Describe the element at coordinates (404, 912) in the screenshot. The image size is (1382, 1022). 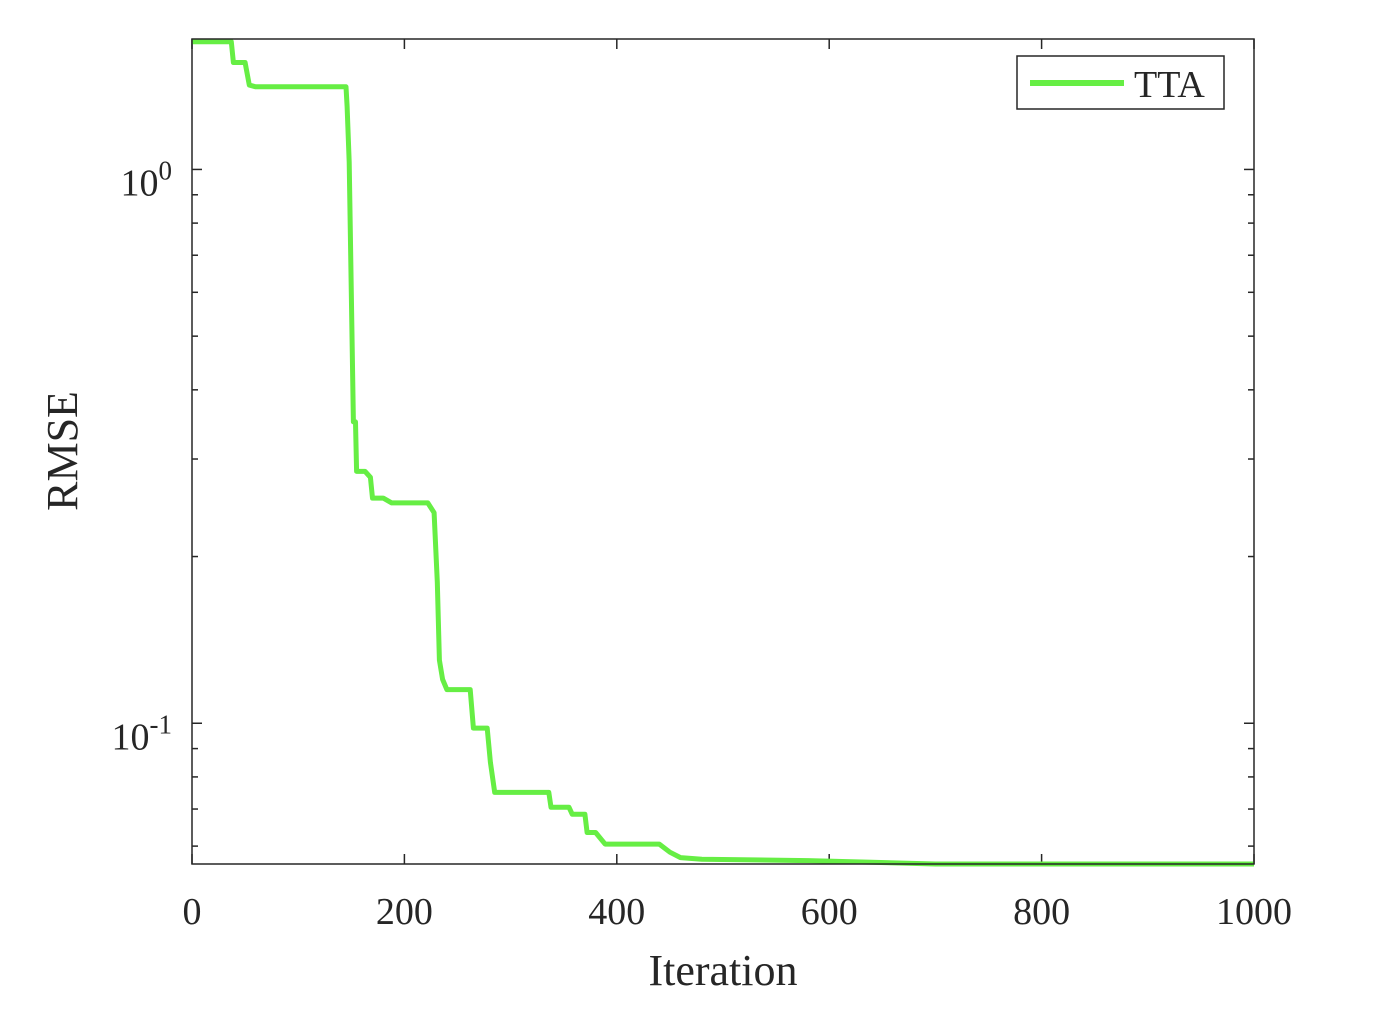
I see `x-tick-label: 200` at that location.